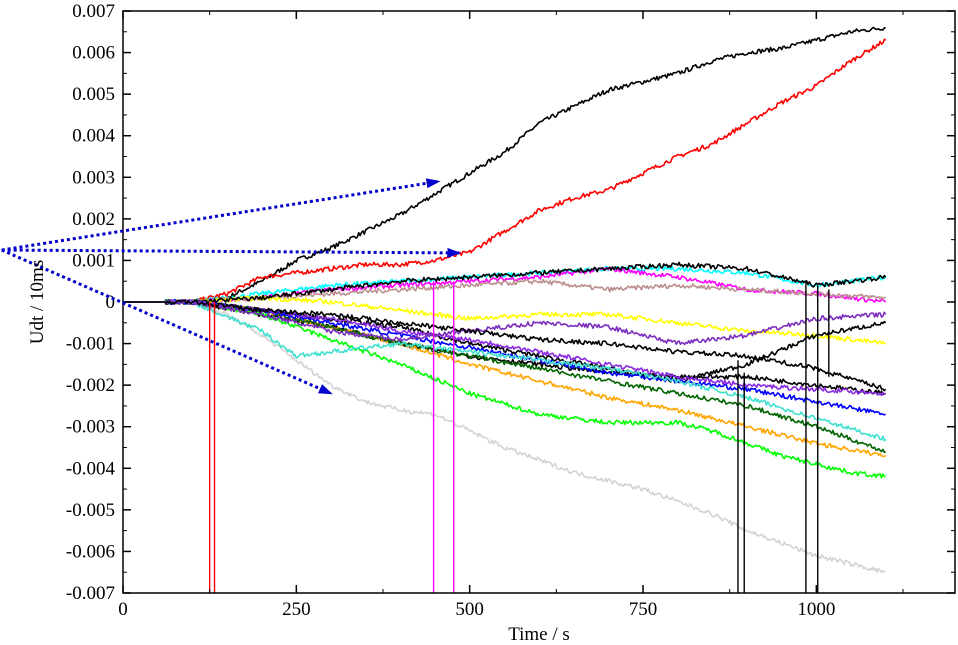 This screenshot has height=645, width=958. Describe the element at coordinates (90, 344) in the screenshot. I see `y-tick-label: -0.001` at that location.